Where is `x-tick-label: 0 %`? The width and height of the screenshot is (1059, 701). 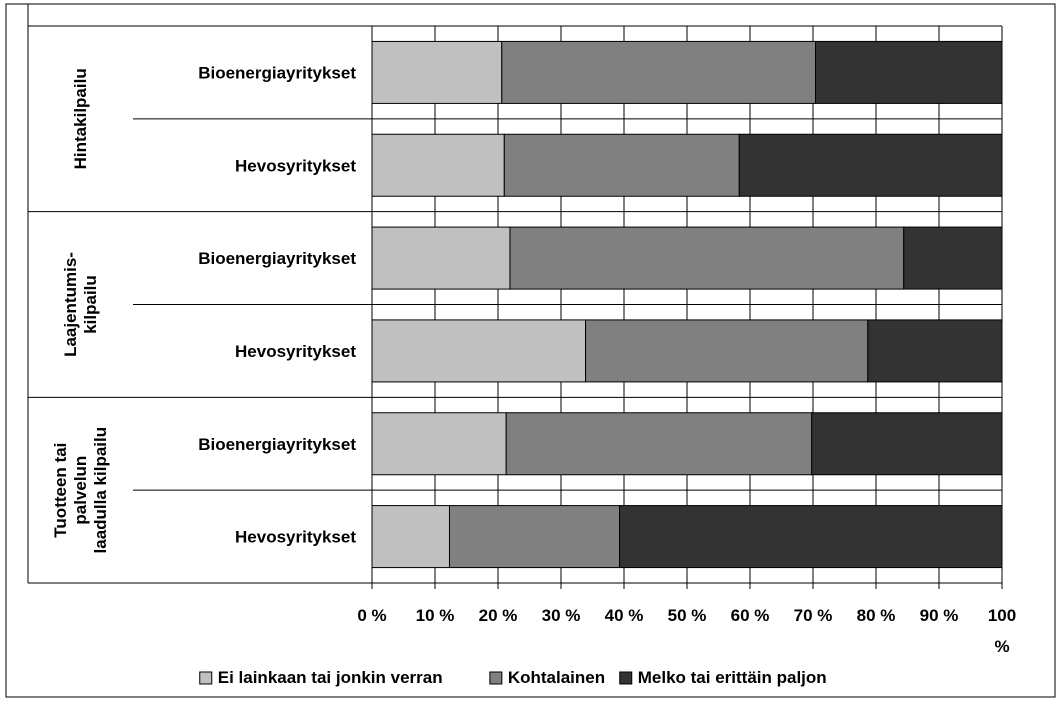 x-tick-label: 0 % is located at coordinates (371, 615).